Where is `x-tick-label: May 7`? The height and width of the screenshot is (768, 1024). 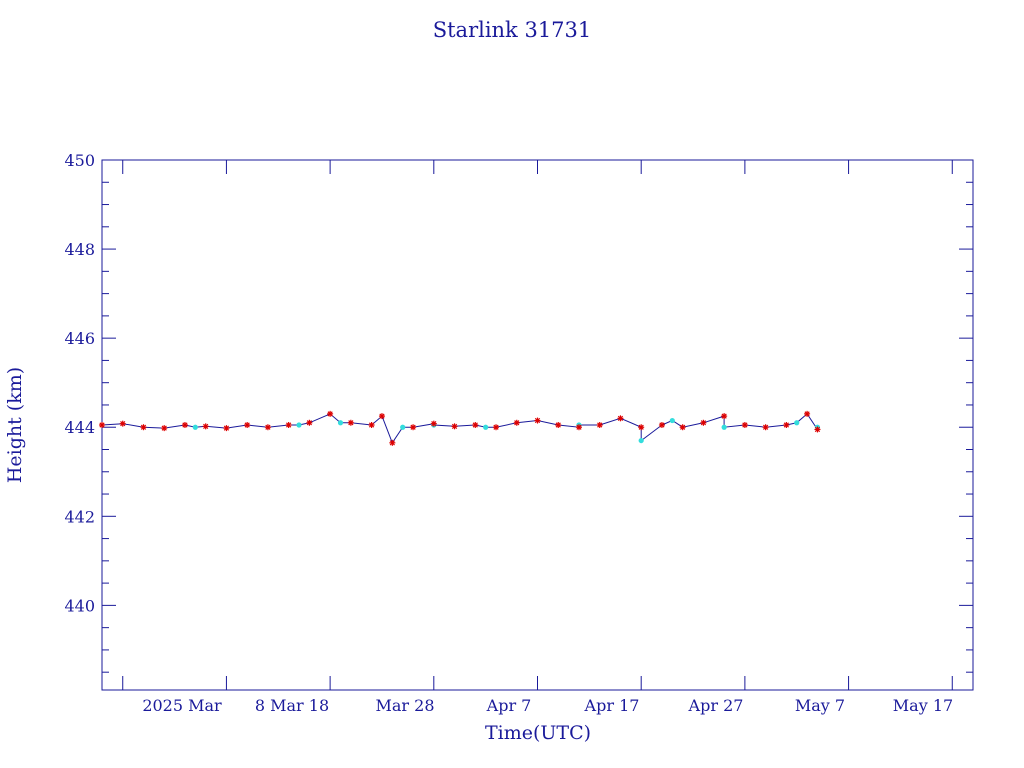 x-tick-label: May 7 is located at coordinates (820, 705).